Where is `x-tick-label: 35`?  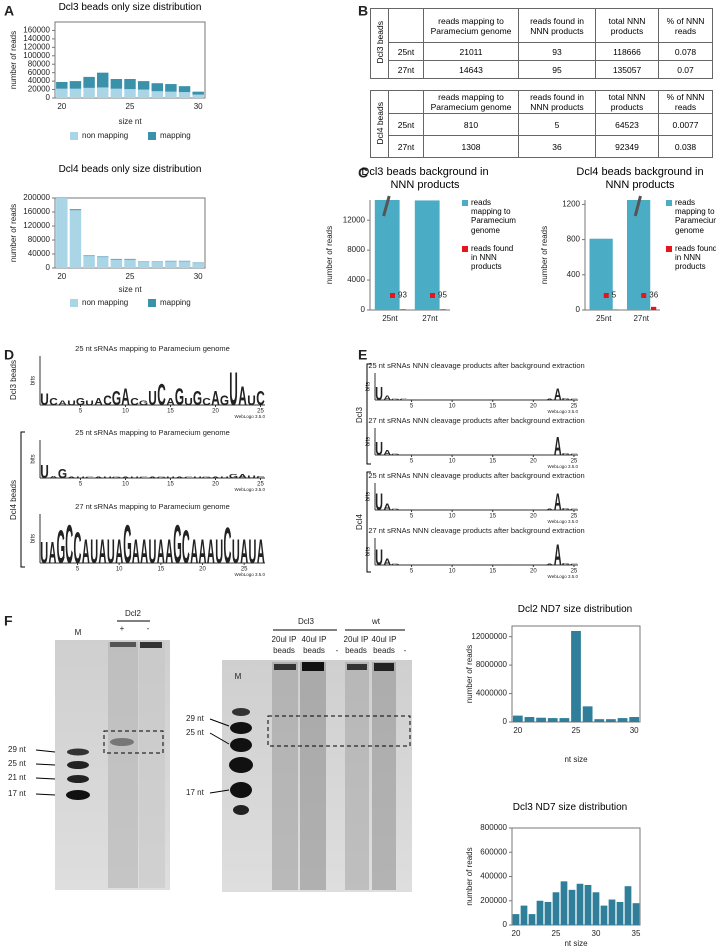 x-tick-label: 35 is located at coordinates (636, 933).